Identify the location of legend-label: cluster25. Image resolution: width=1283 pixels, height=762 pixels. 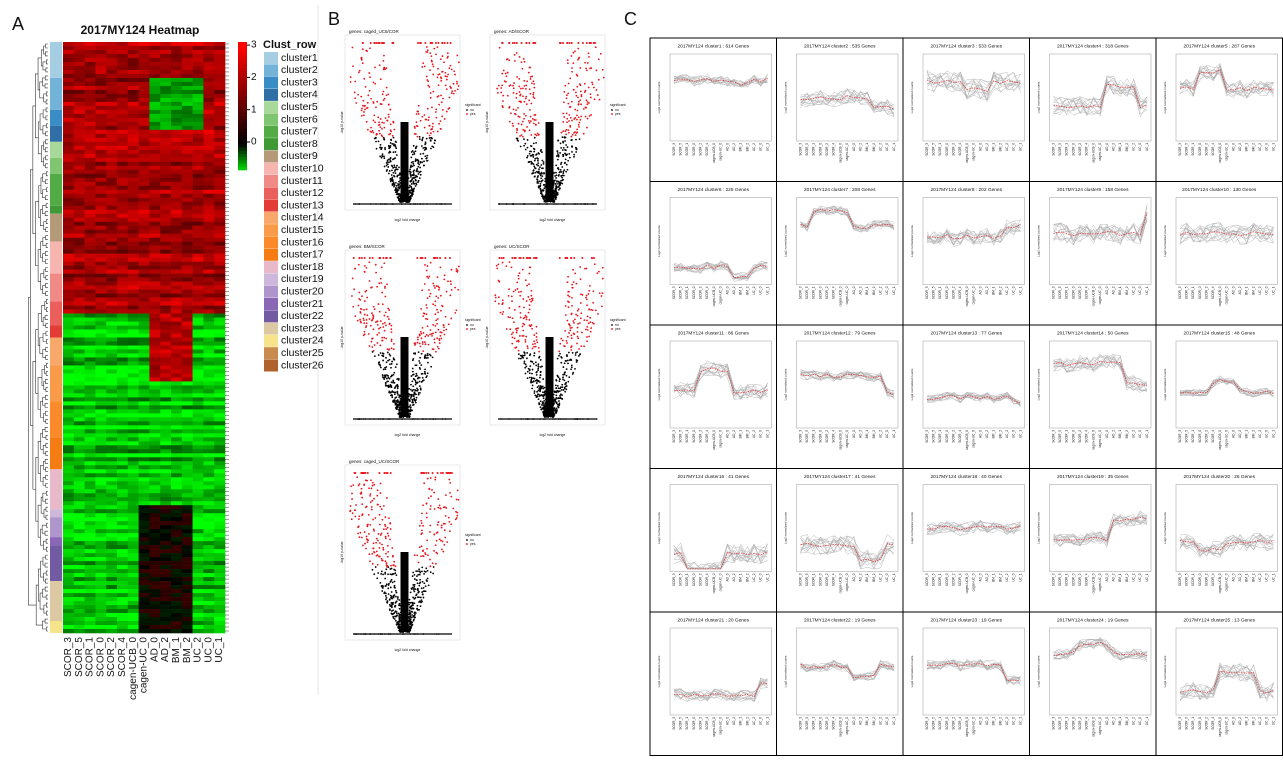
(302, 353).